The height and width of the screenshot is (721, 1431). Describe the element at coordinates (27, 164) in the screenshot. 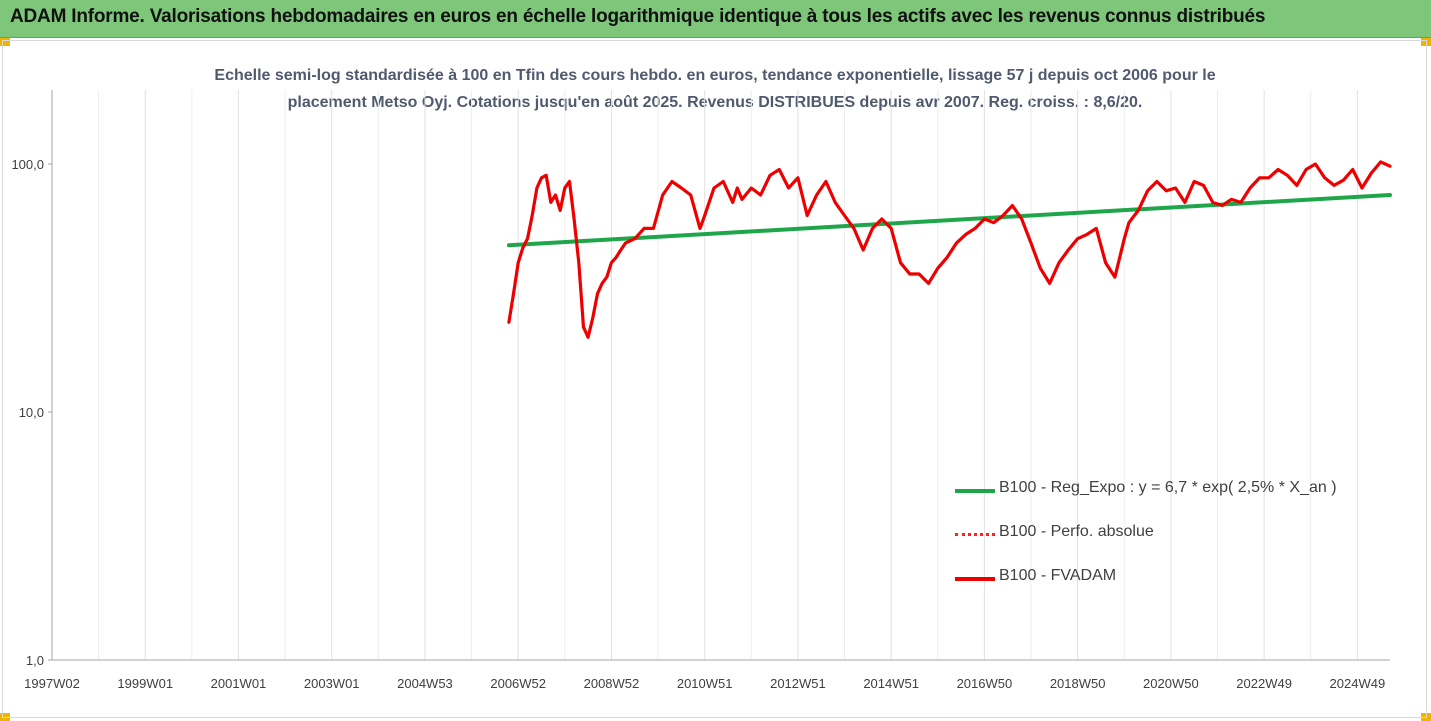

I see `y-tick-label: 100,0` at that location.